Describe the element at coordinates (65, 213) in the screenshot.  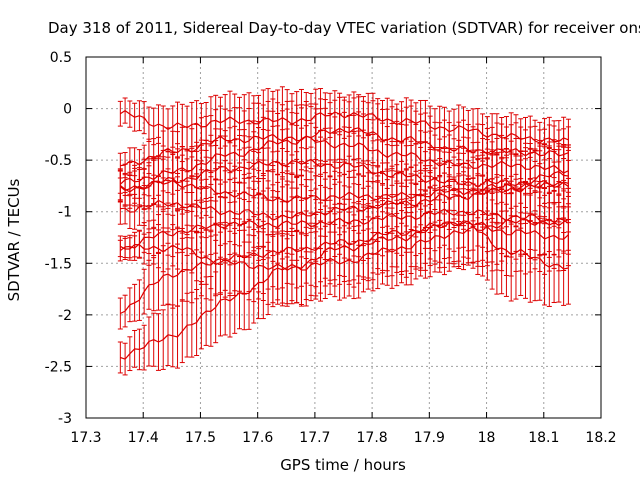
I see `y-tick-label: -1` at that location.